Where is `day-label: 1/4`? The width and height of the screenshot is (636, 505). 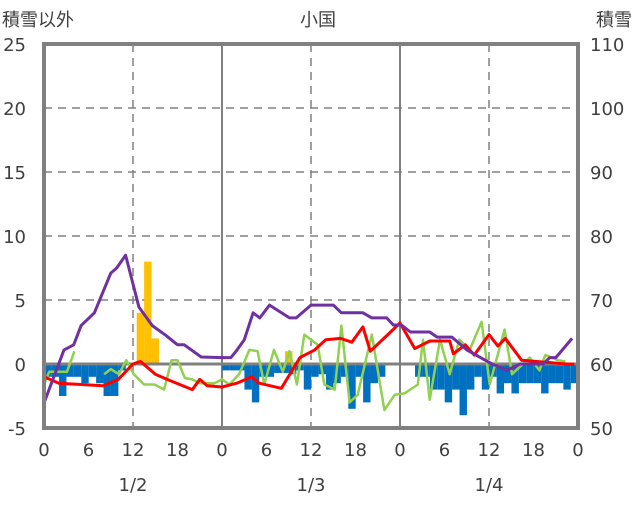
day-label: 1/4 is located at coordinates (489, 485).